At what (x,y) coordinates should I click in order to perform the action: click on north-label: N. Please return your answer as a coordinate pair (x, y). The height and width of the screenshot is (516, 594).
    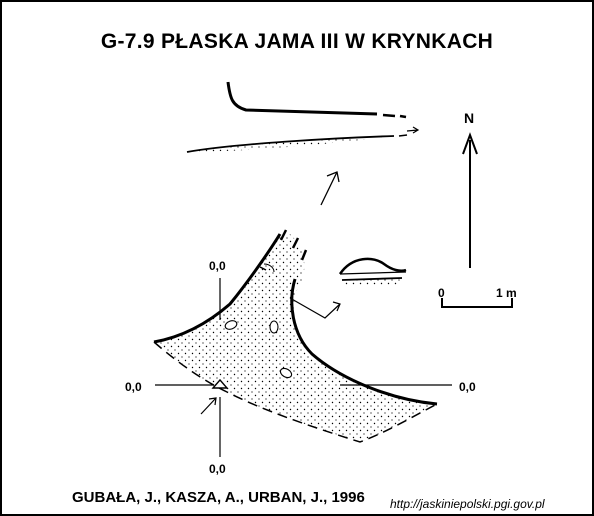
    Looking at the image, I should click on (469, 118).